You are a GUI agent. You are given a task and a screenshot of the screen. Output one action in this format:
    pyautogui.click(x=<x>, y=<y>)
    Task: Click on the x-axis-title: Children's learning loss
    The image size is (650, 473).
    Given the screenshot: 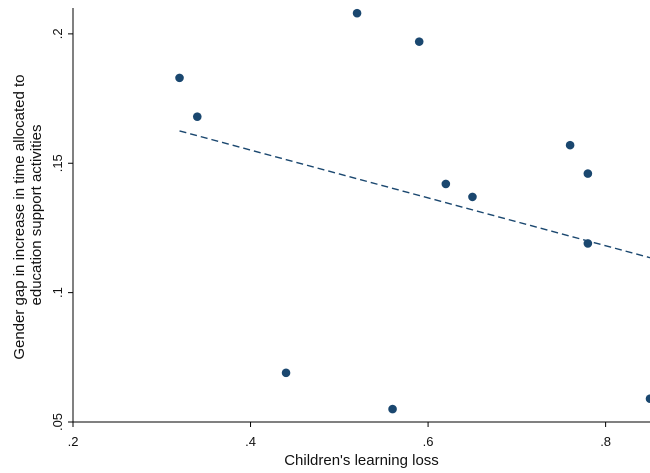 What is the action you would take?
    pyautogui.click(x=361, y=460)
    